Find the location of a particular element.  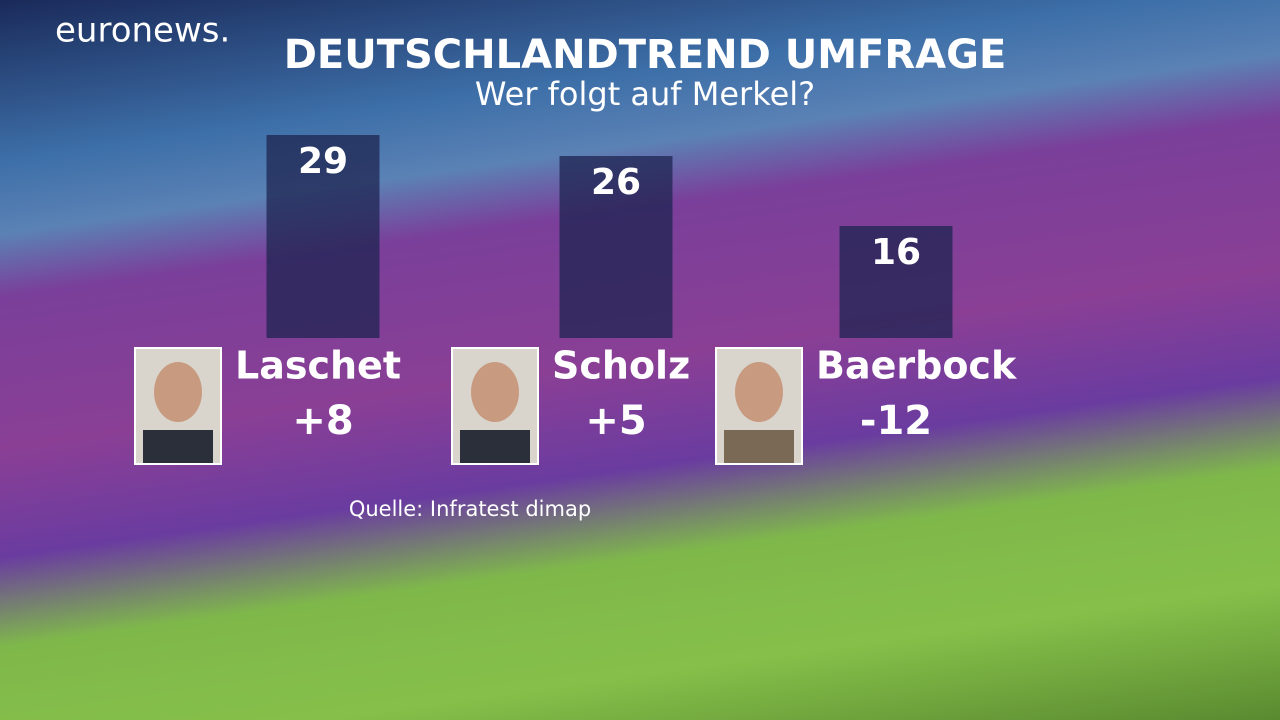

value-label: 16 is located at coordinates (896, 252).